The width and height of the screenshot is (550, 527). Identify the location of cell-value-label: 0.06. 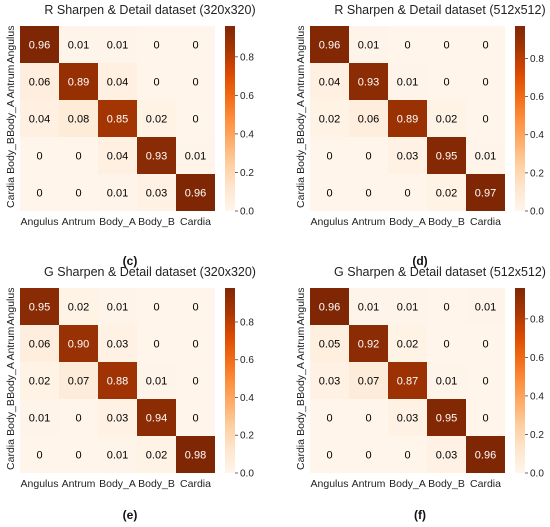
(39, 345).